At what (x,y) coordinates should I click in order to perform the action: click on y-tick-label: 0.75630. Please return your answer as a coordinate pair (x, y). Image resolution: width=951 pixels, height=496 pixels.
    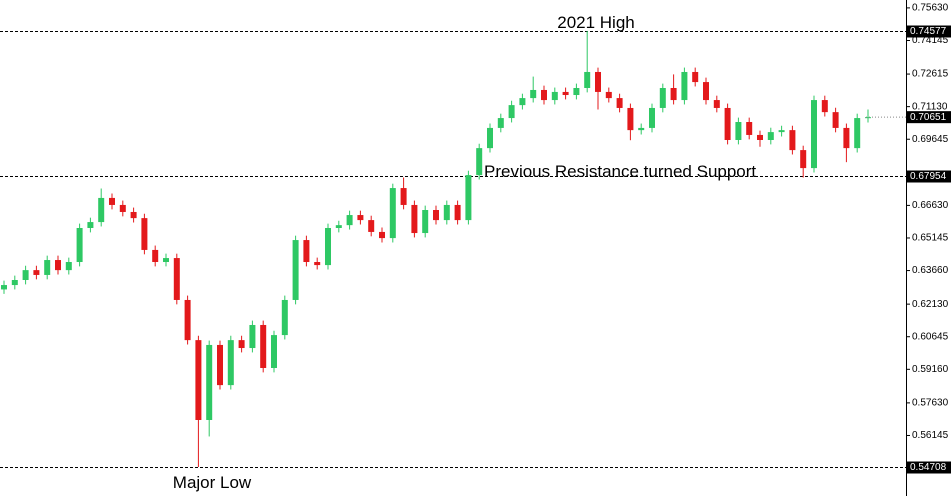
    Looking at the image, I should click on (930, 8).